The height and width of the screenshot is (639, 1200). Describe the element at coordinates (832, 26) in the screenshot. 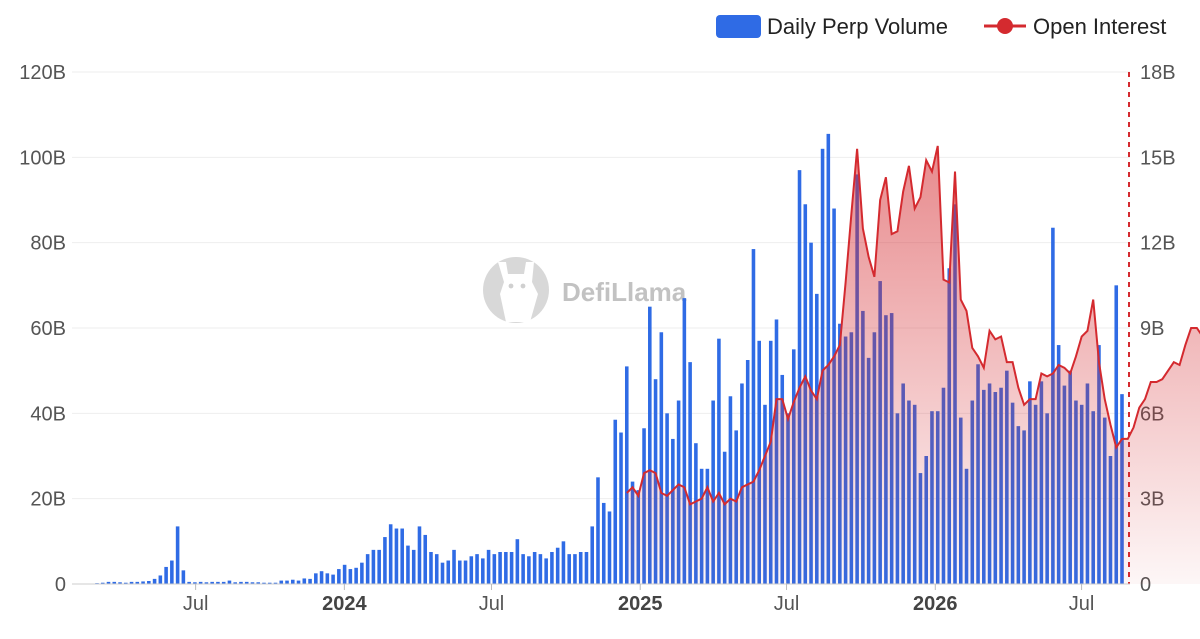

I see `legend-item-volume: Daily Perp Volume` at that location.